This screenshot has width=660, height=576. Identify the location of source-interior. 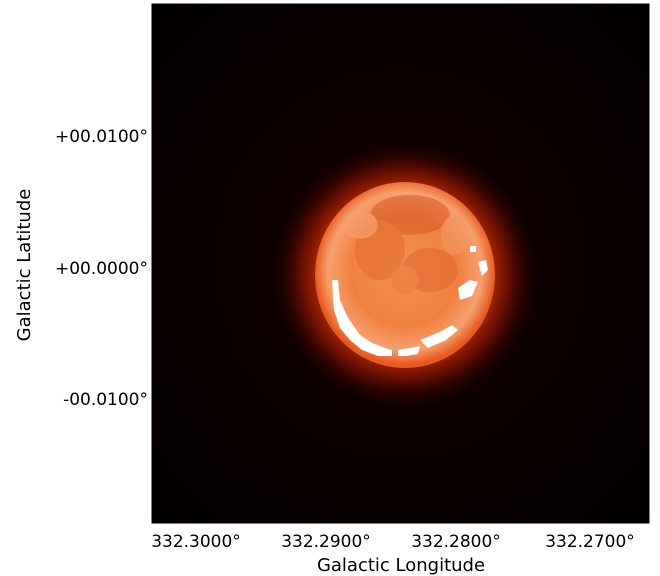
(405, 244).